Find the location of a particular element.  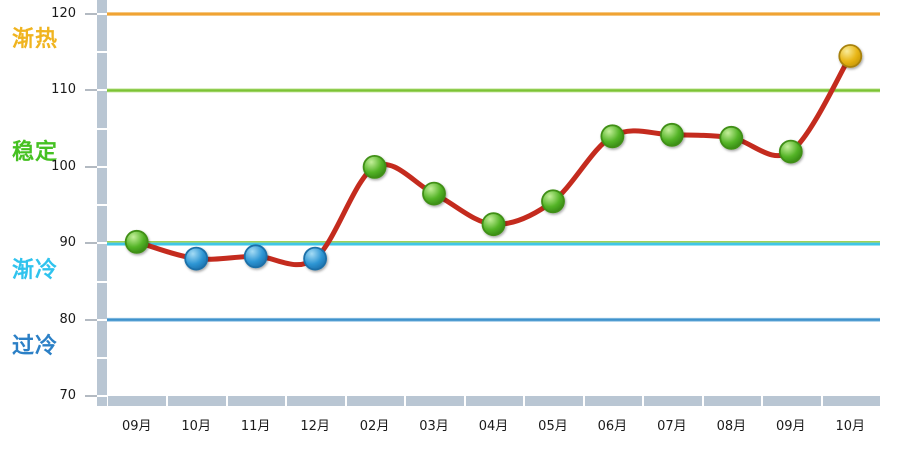

zone-label-stable: 稳定 is located at coordinates (35, 152).